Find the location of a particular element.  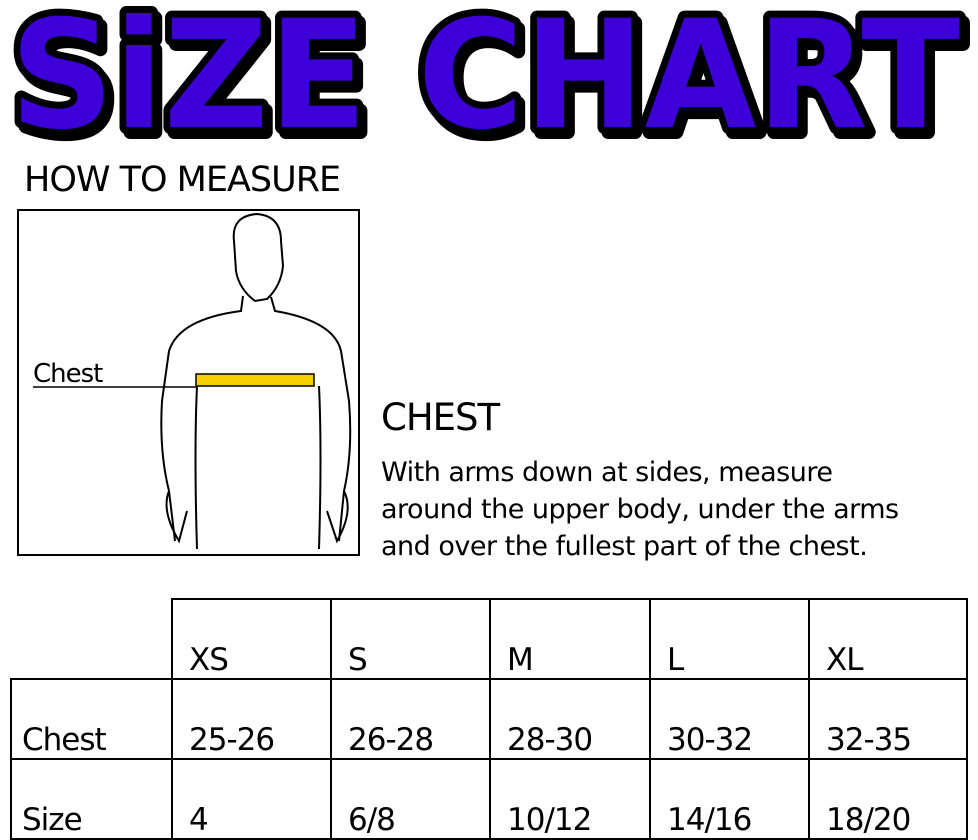

measuring-tape is located at coordinates (255, 380).